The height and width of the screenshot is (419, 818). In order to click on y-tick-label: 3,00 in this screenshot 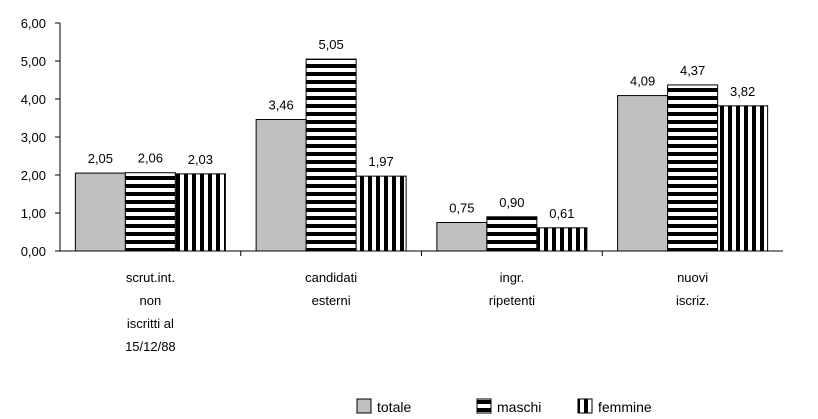, I will do `click(33, 137)`.